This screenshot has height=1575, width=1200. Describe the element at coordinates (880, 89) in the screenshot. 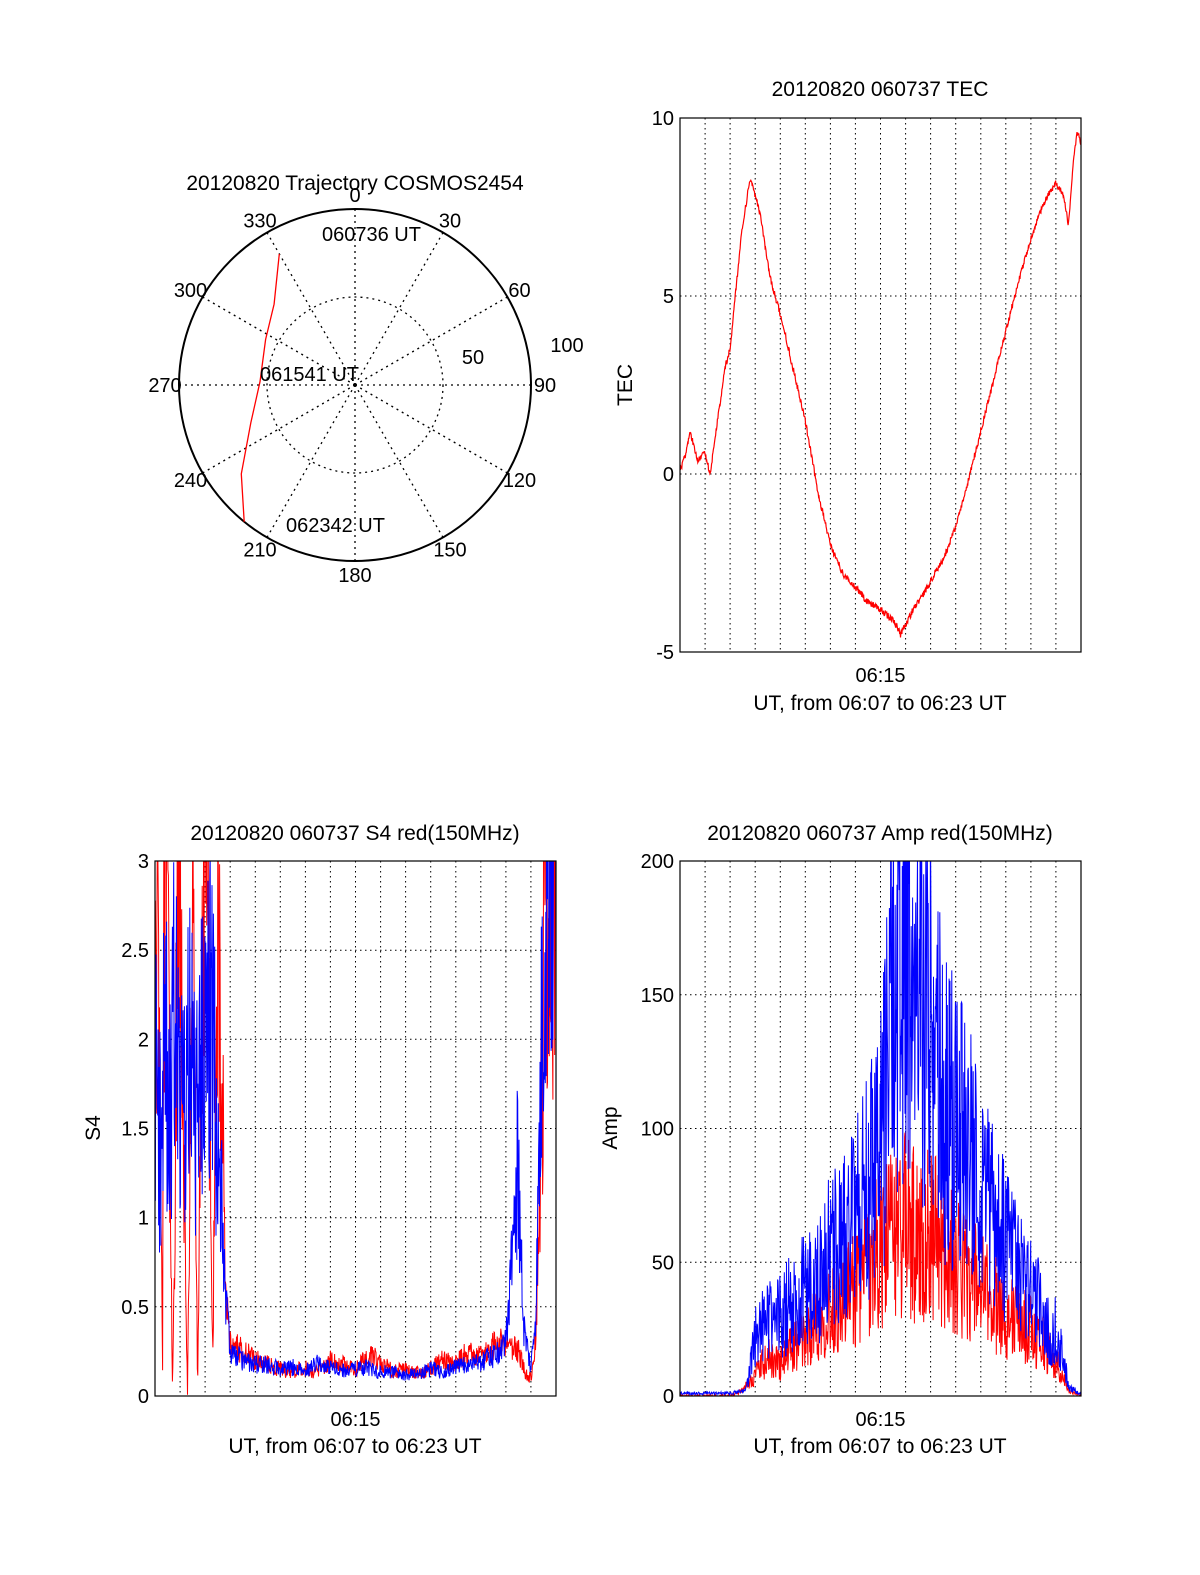

I see `tec-title: 20120820 060737 TEC` at that location.